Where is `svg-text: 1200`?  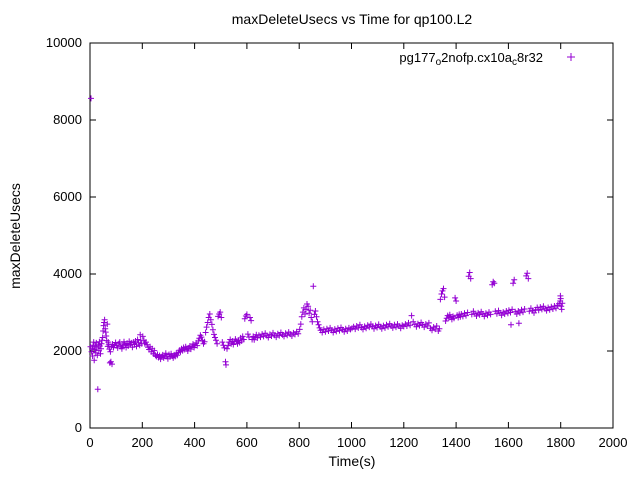
svg-text: 1200 is located at coordinates (403, 442).